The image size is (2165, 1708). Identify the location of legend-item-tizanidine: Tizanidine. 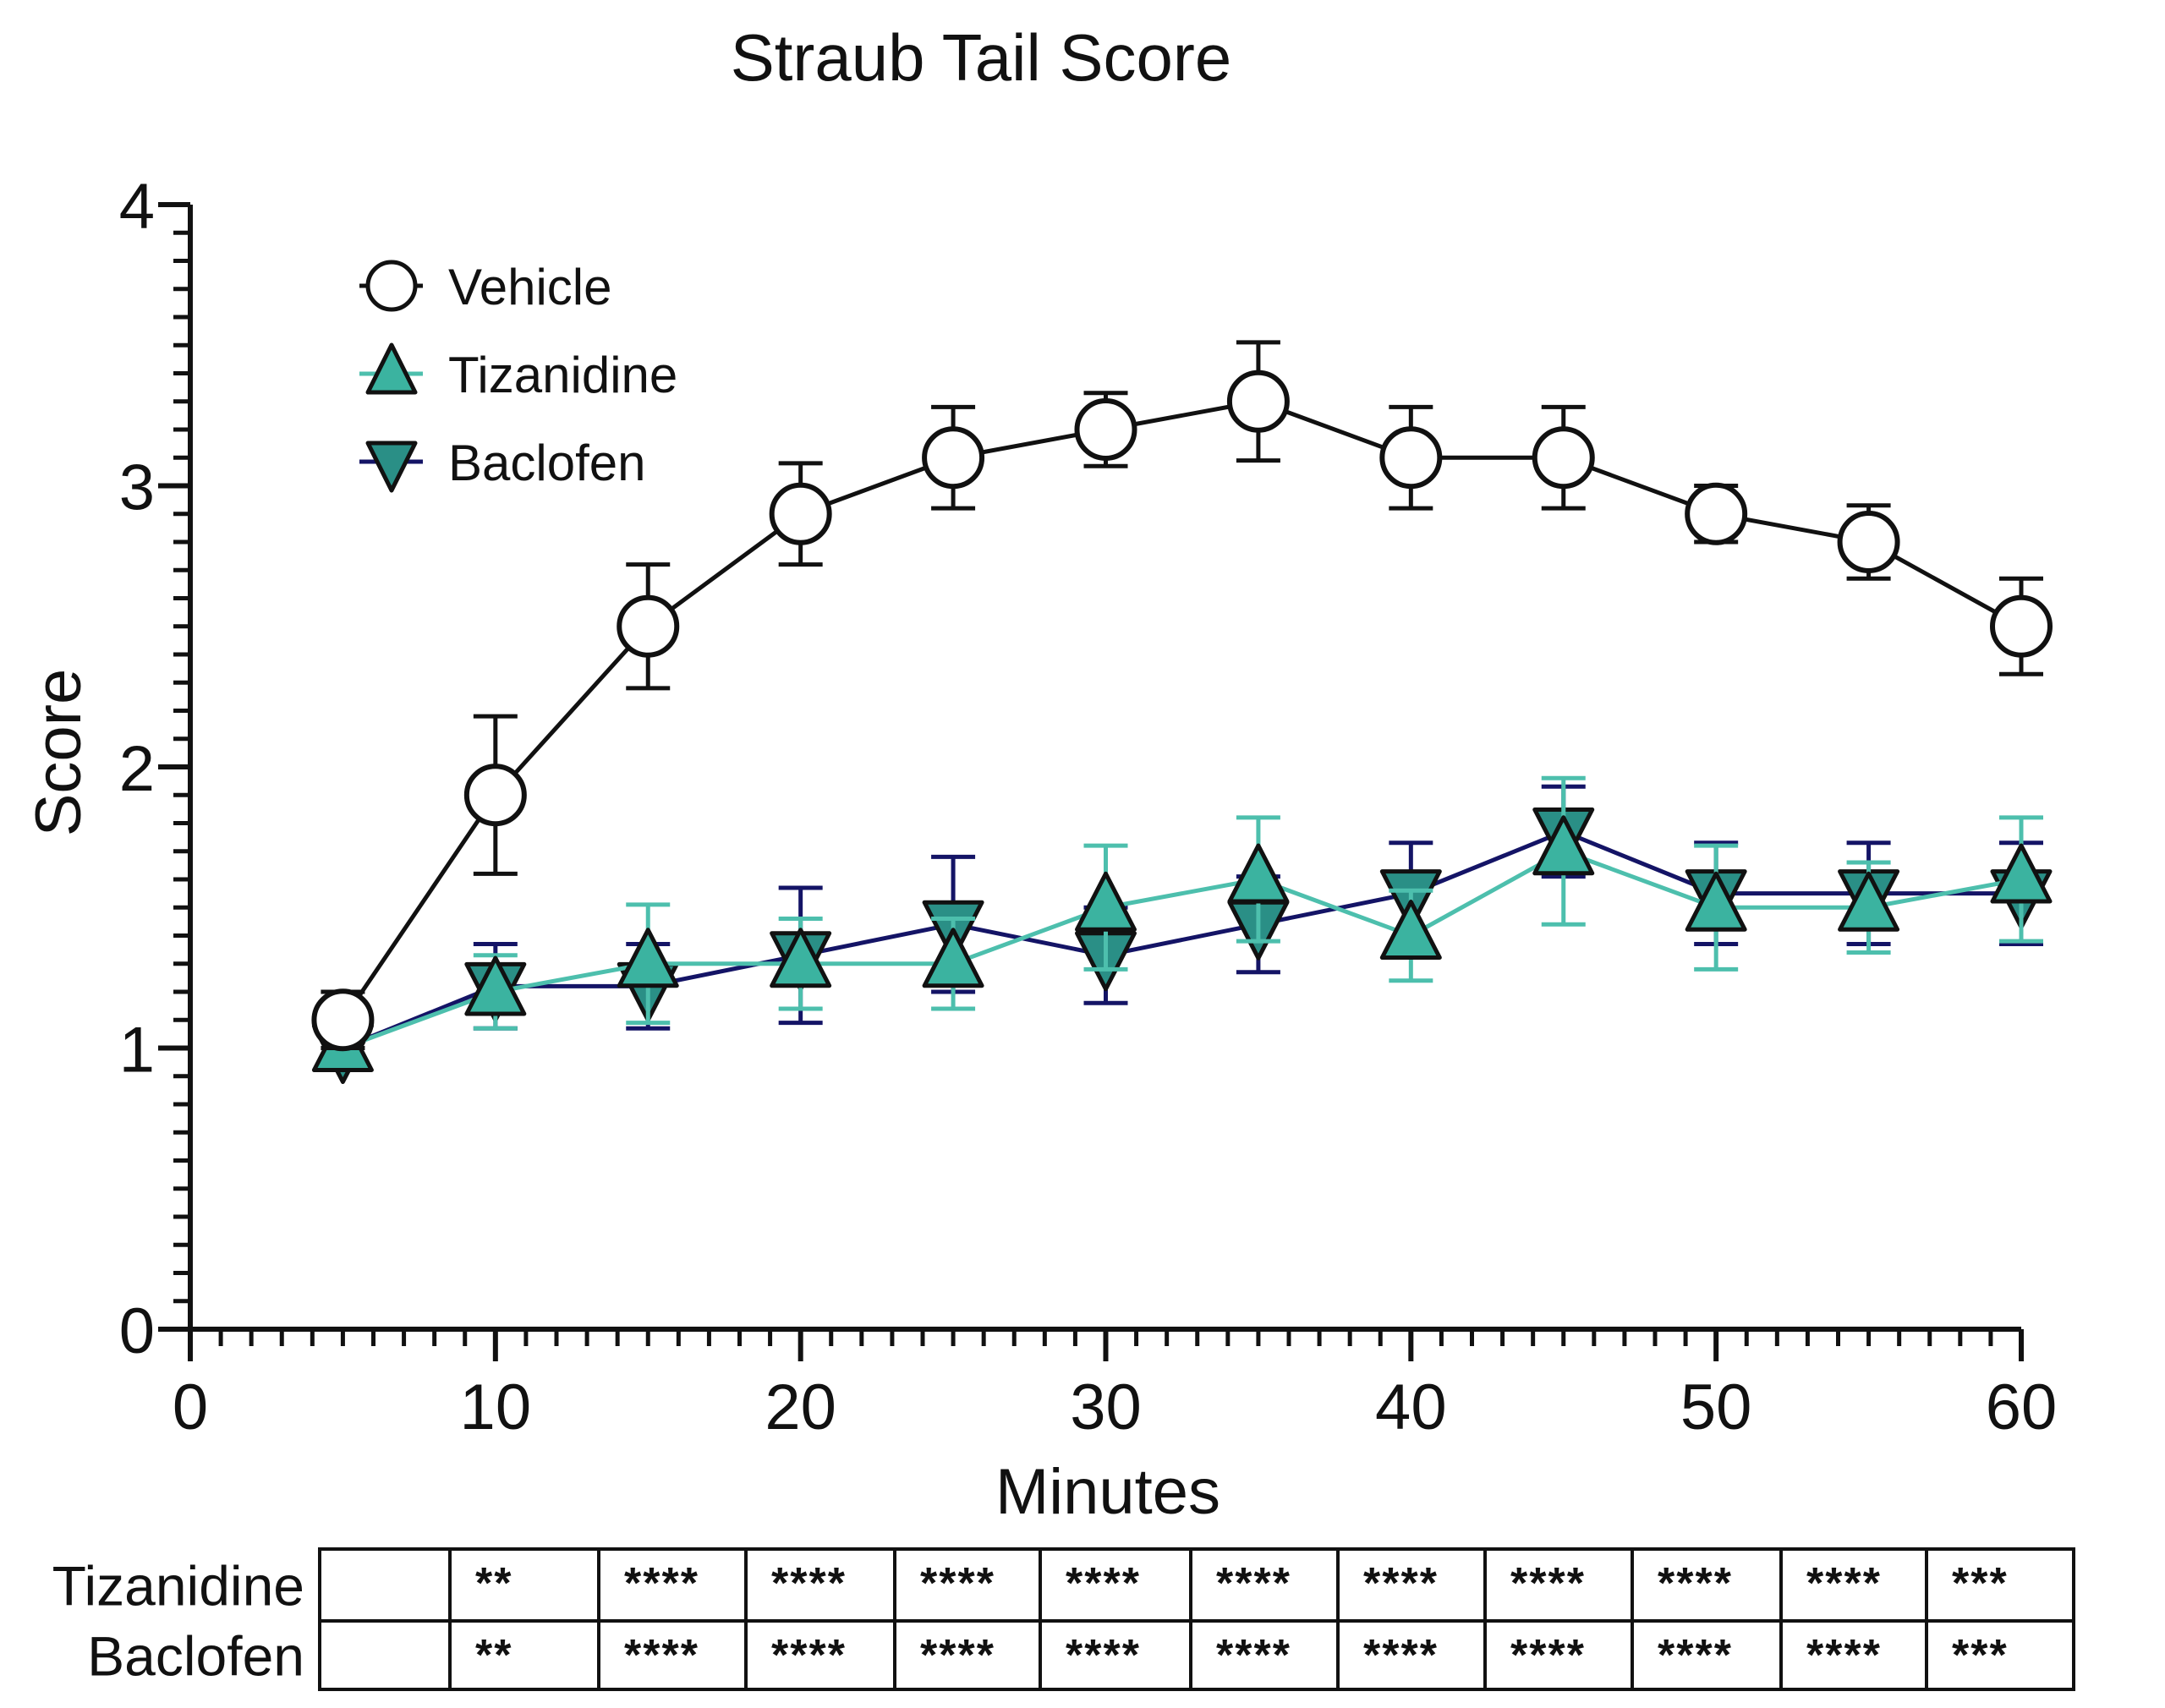
(518, 372).